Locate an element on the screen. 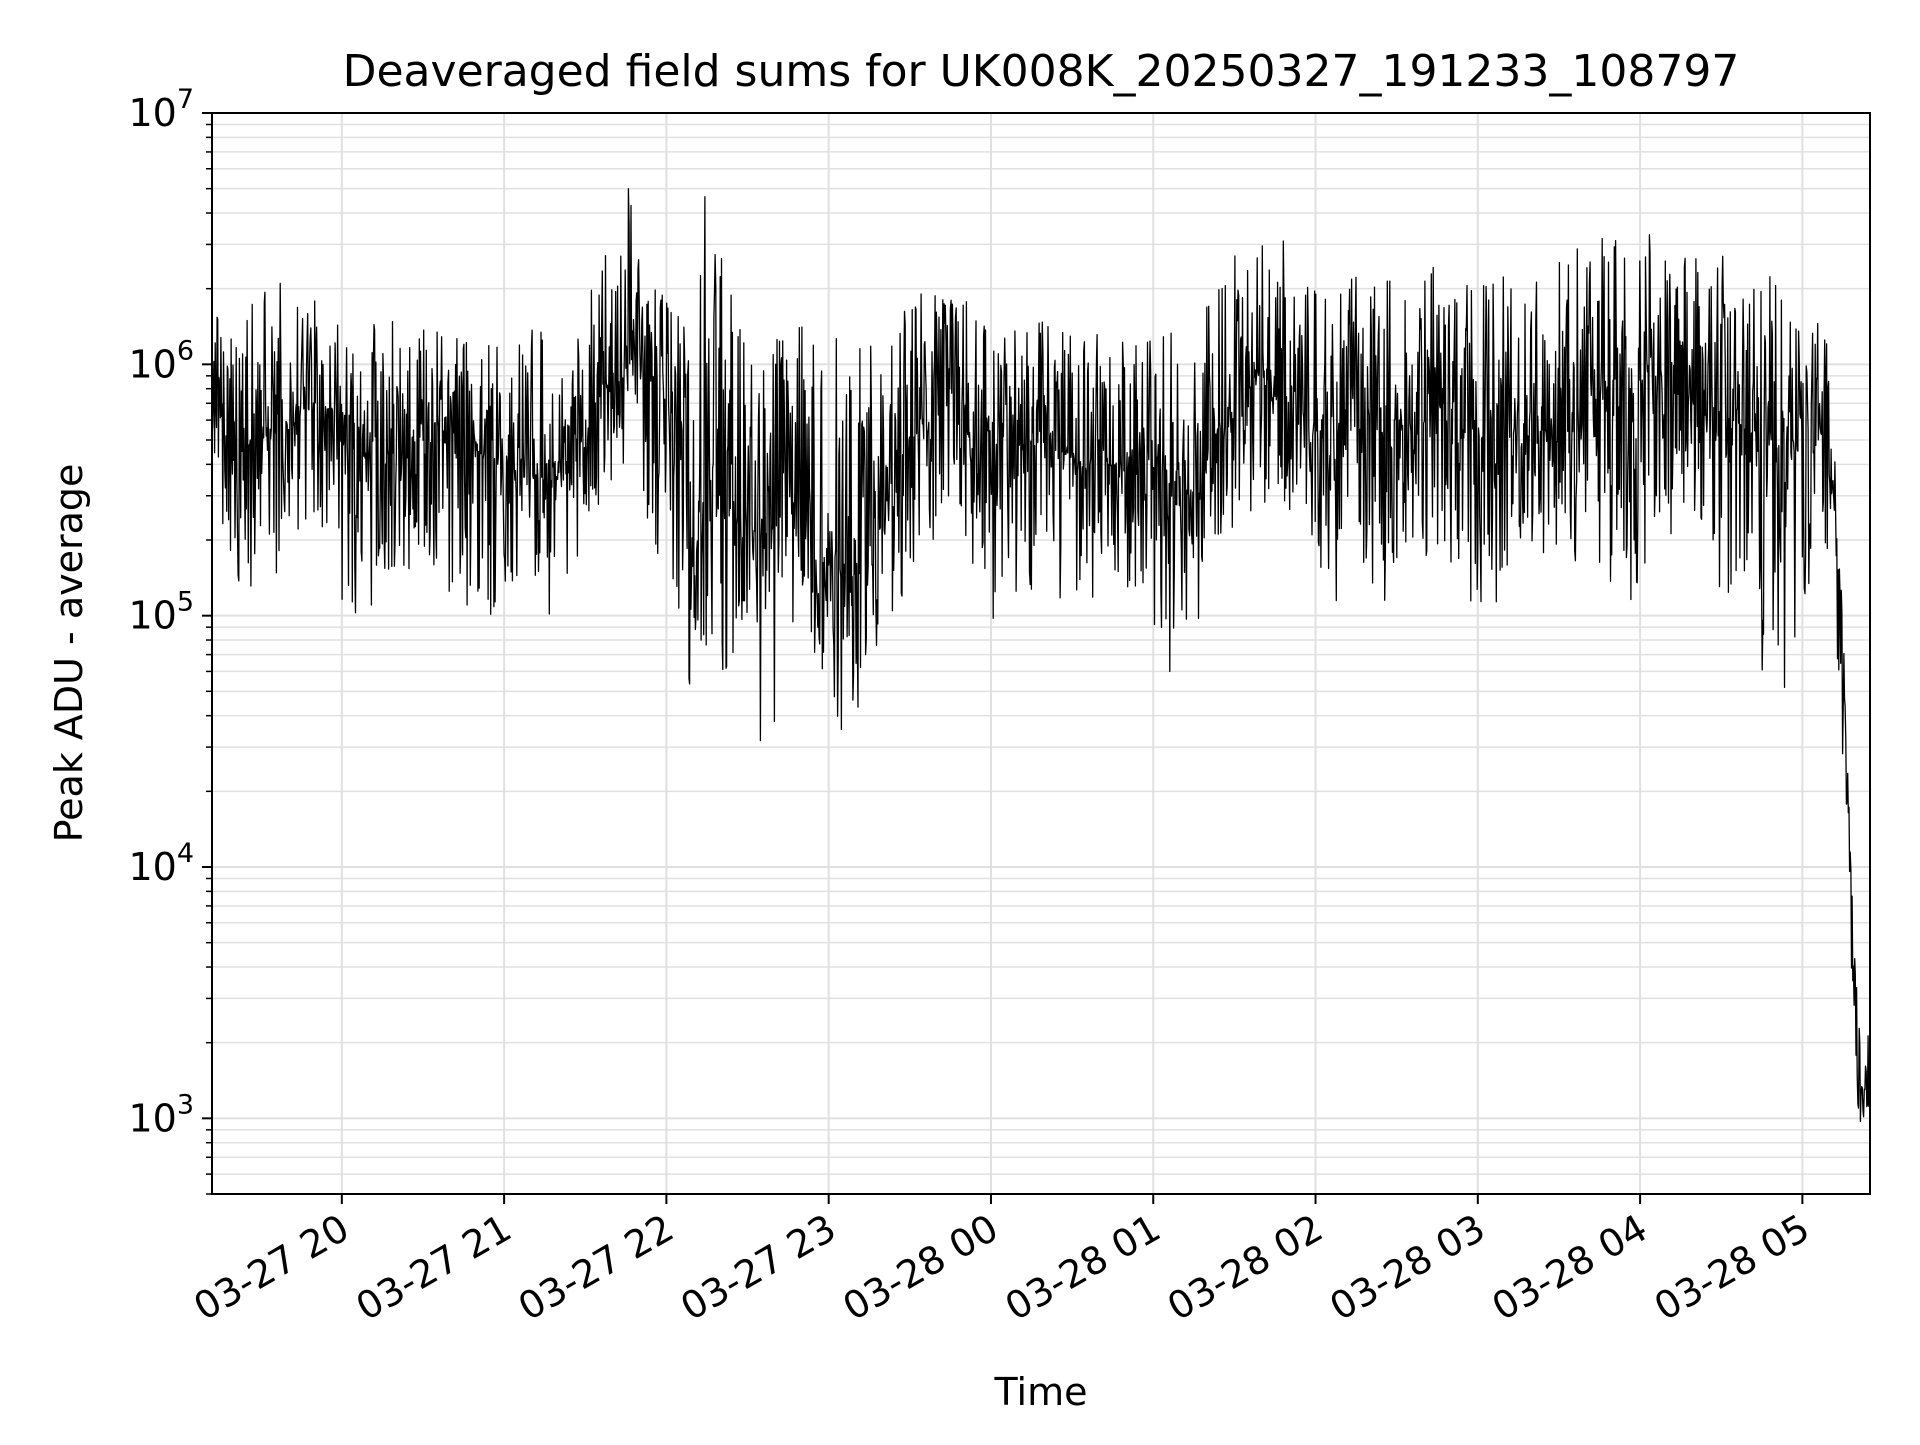 The image size is (1920, 1445). y-tick-label: 10⁶ is located at coordinates (161, 360).